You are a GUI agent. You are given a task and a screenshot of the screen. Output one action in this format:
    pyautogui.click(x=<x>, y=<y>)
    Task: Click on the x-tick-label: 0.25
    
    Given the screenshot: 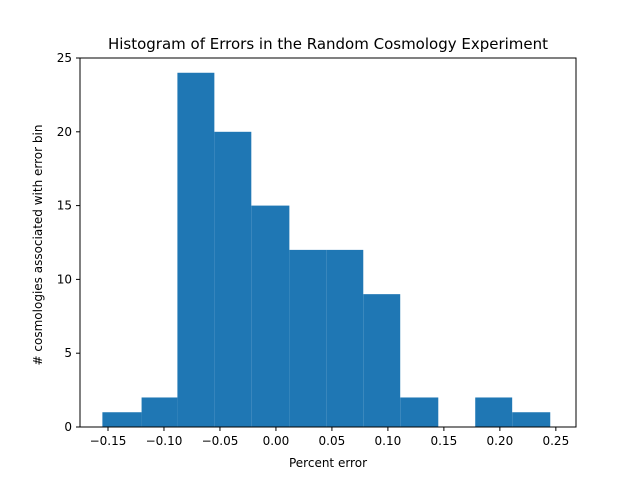 What is the action you would take?
    pyautogui.click(x=555, y=441)
    